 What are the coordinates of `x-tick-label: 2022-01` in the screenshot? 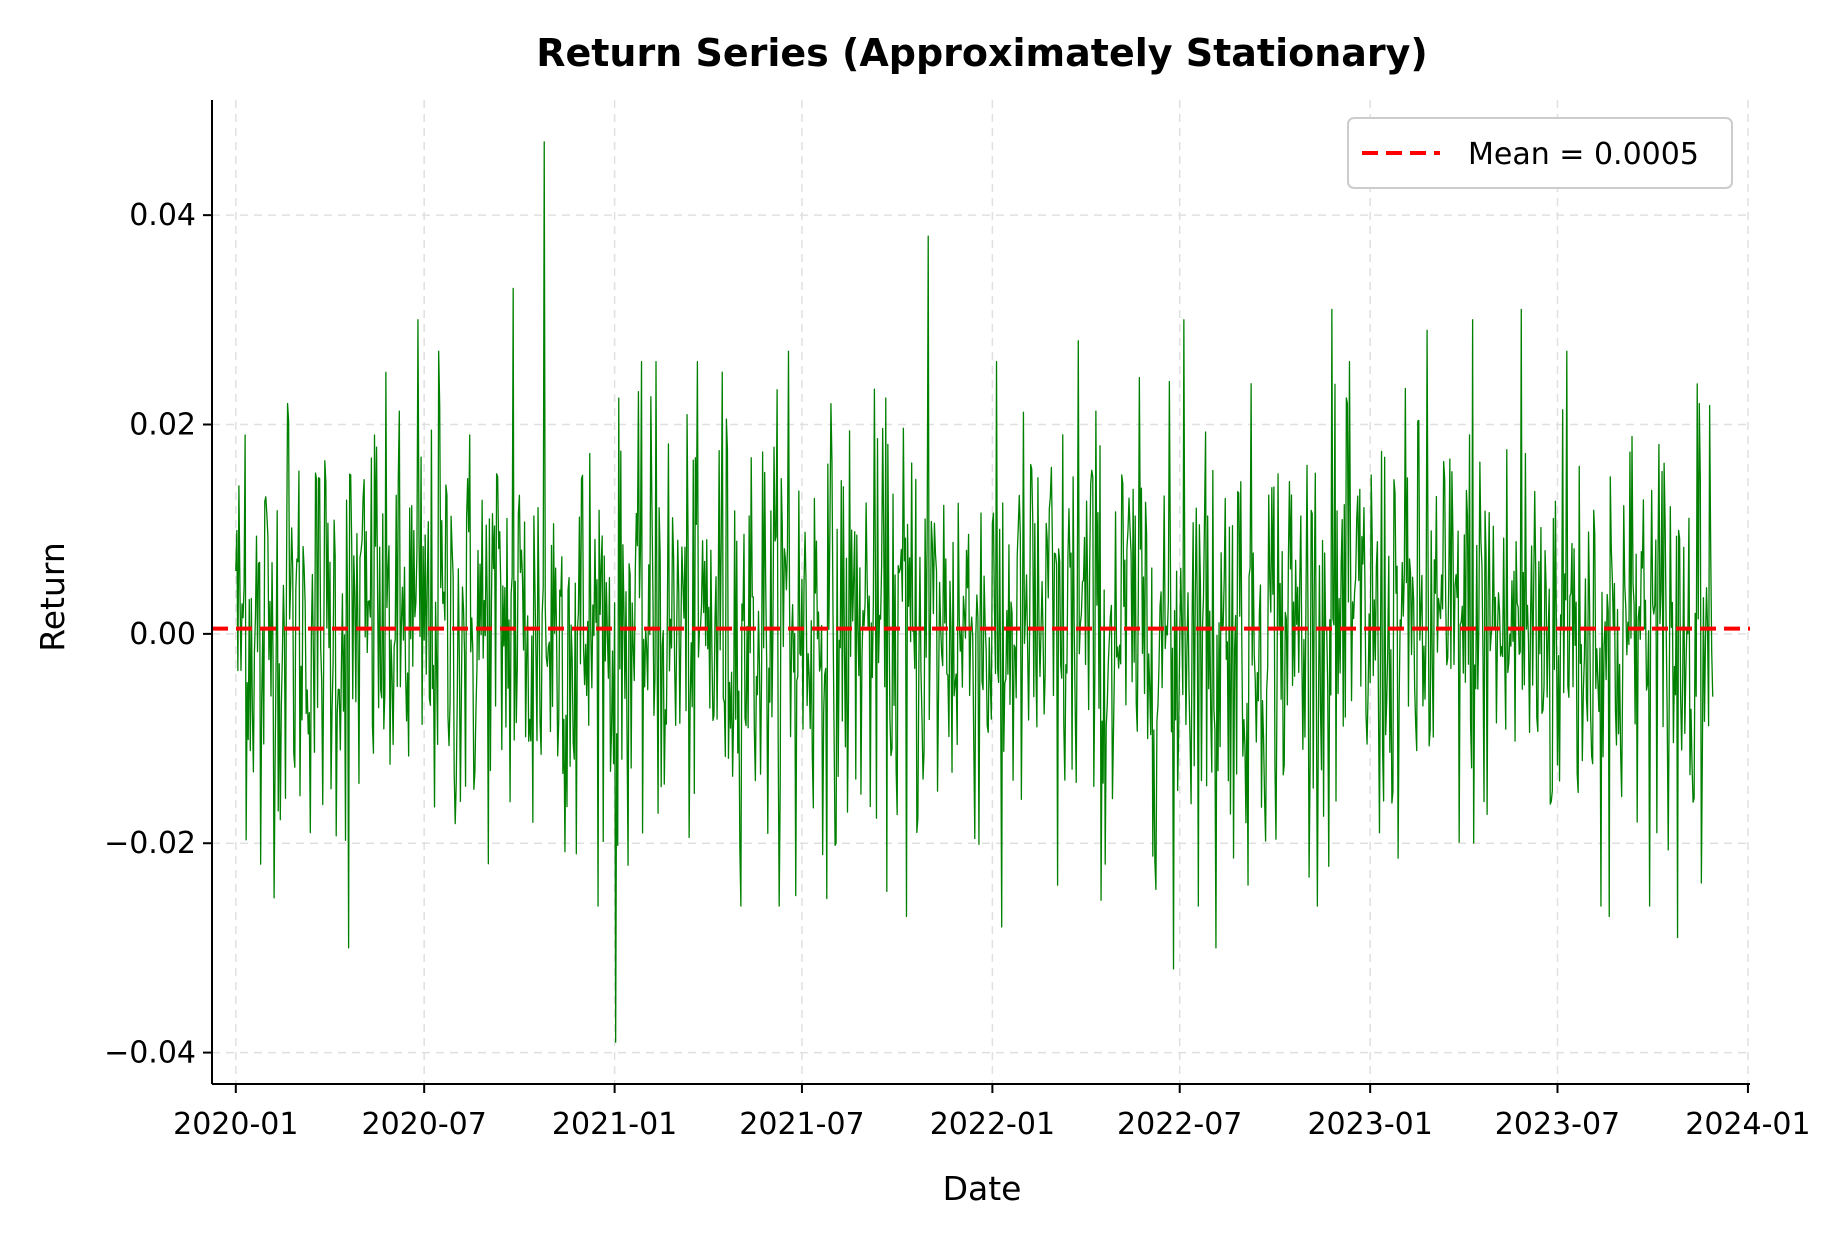 It's located at (992, 1124).